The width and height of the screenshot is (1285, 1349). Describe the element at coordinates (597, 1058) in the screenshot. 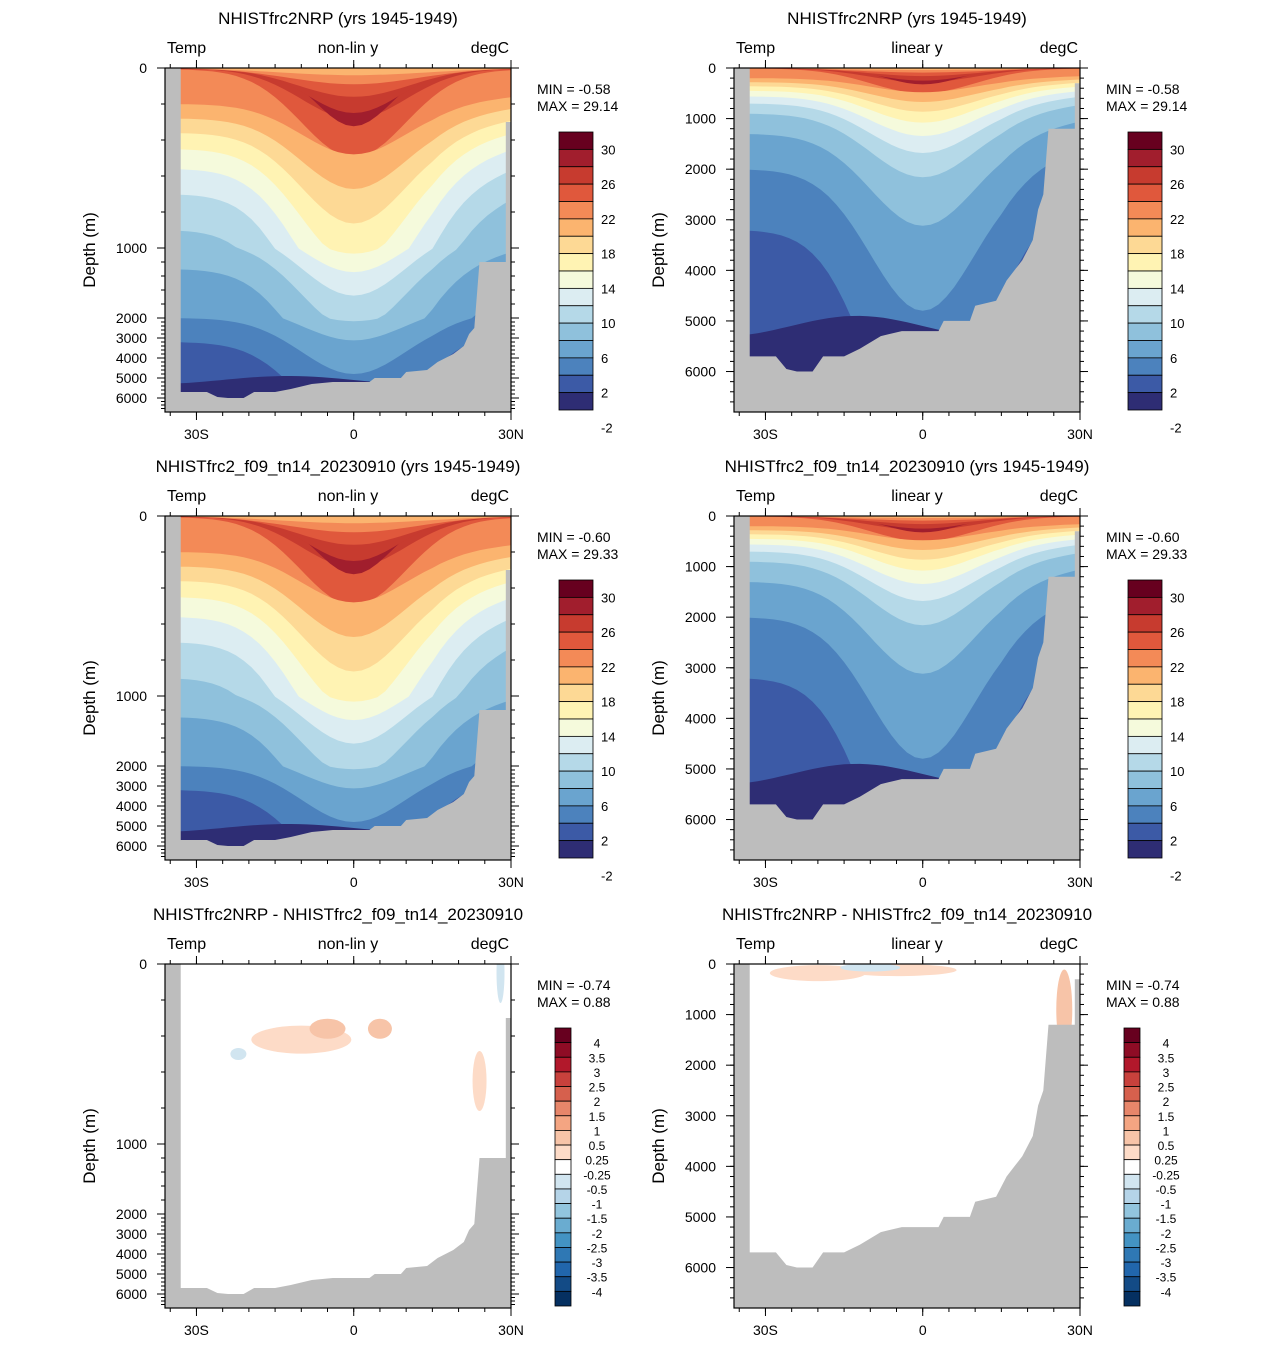

I see `colorbar-label: 3.5` at that location.